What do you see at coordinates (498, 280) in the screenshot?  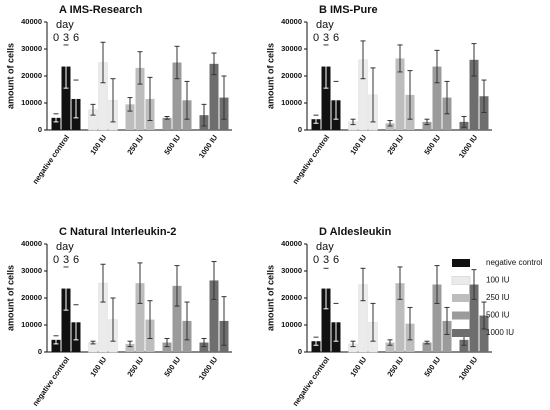 I see `legend-label: 100 IU` at bounding box center [498, 280].